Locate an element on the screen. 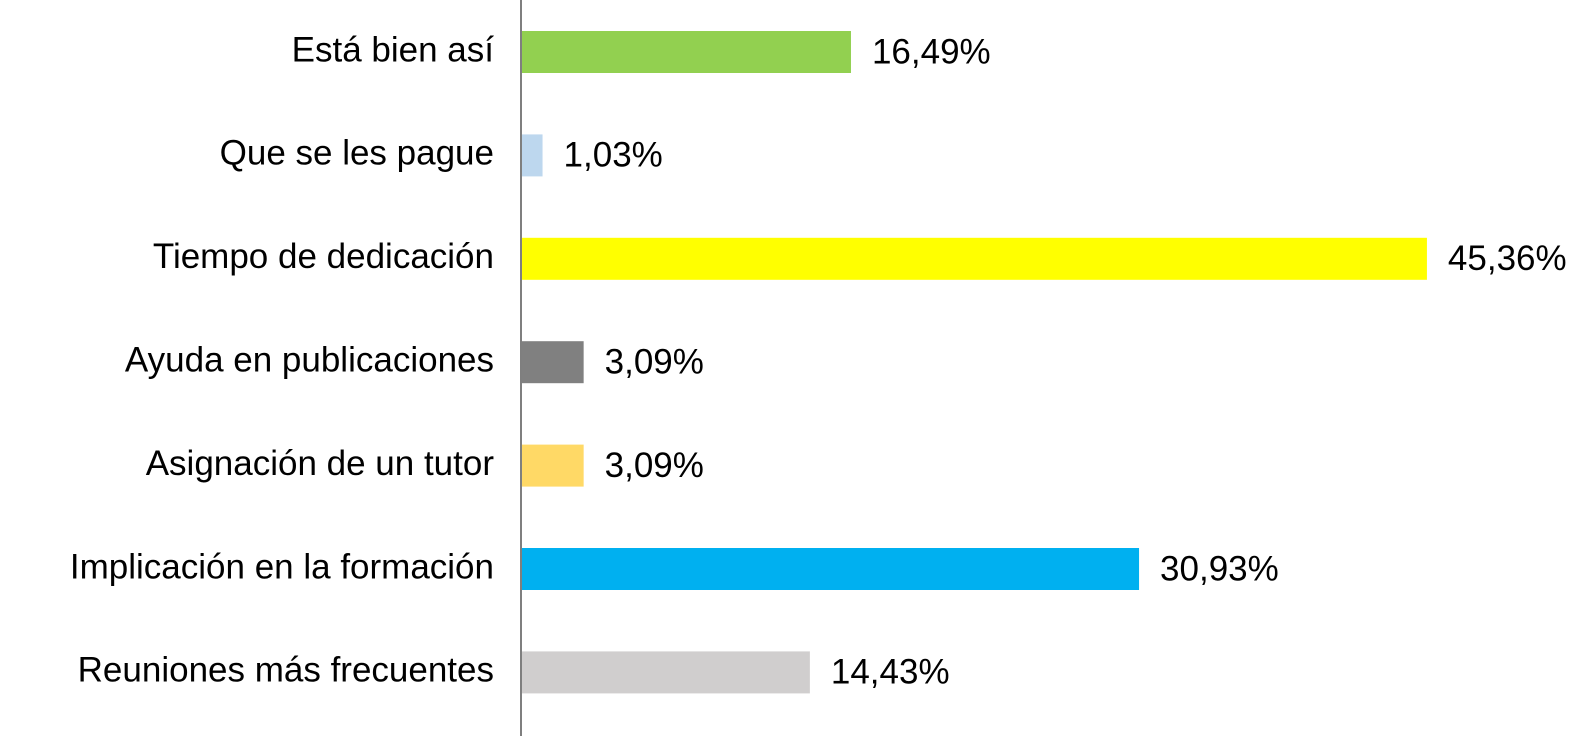 This screenshot has height=736, width=1594. category-label: Que se les pague is located at coordinates (357, 153).